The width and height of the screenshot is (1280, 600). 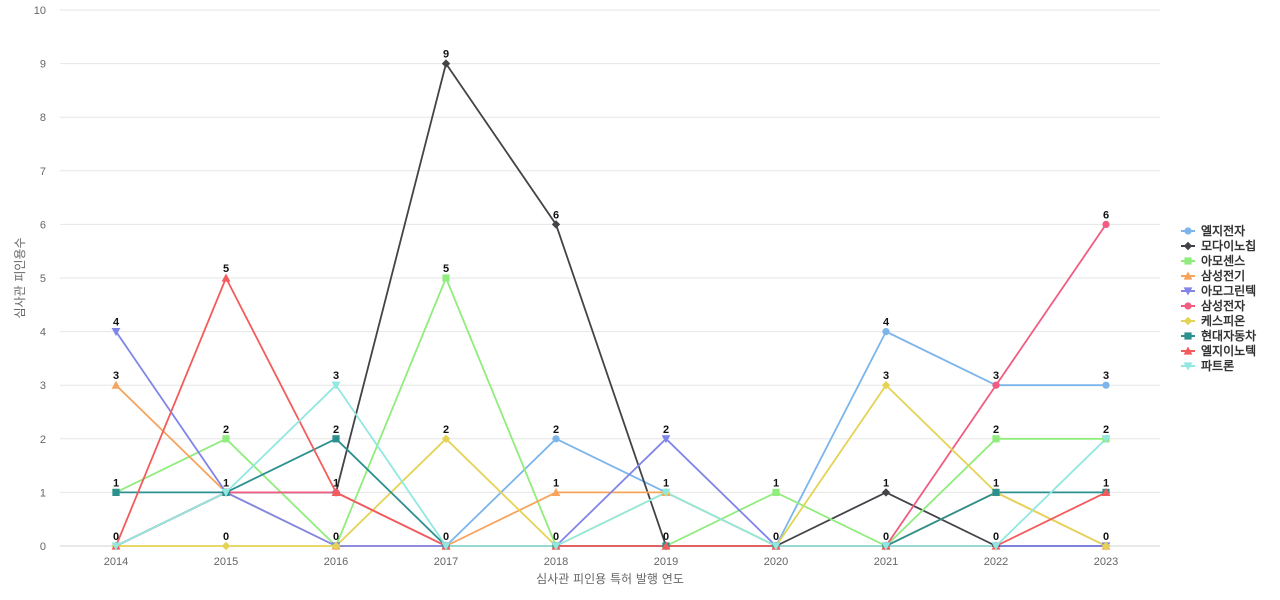 I want to click on series-marker-파트론-2022, so click(x=996, y=546).